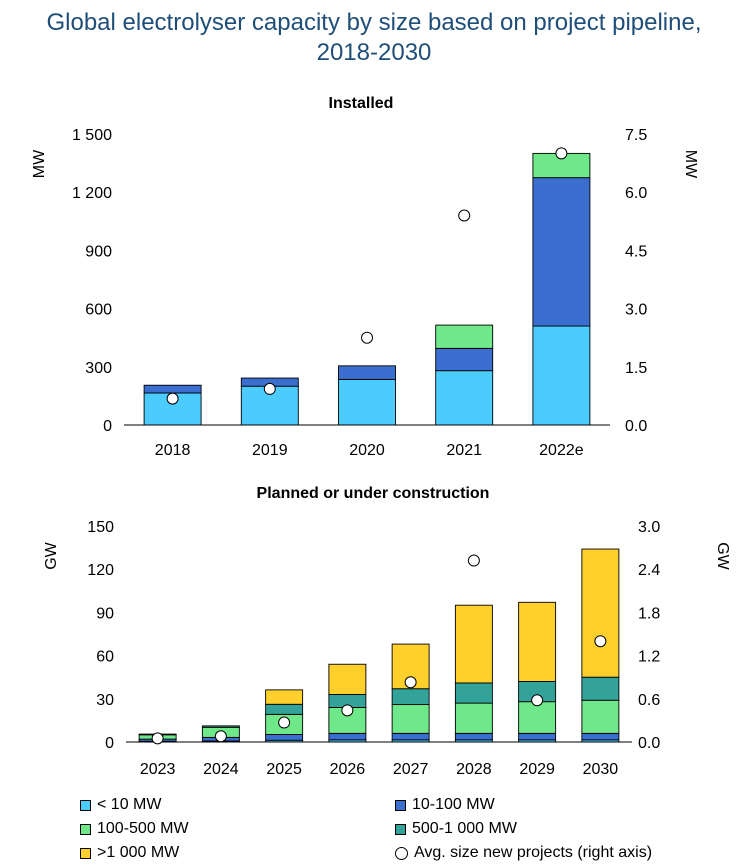 Image resolution: width=748 pixels, height=867 pixels. I want to click on y-tick-label: 1 500, so click(92, 135).